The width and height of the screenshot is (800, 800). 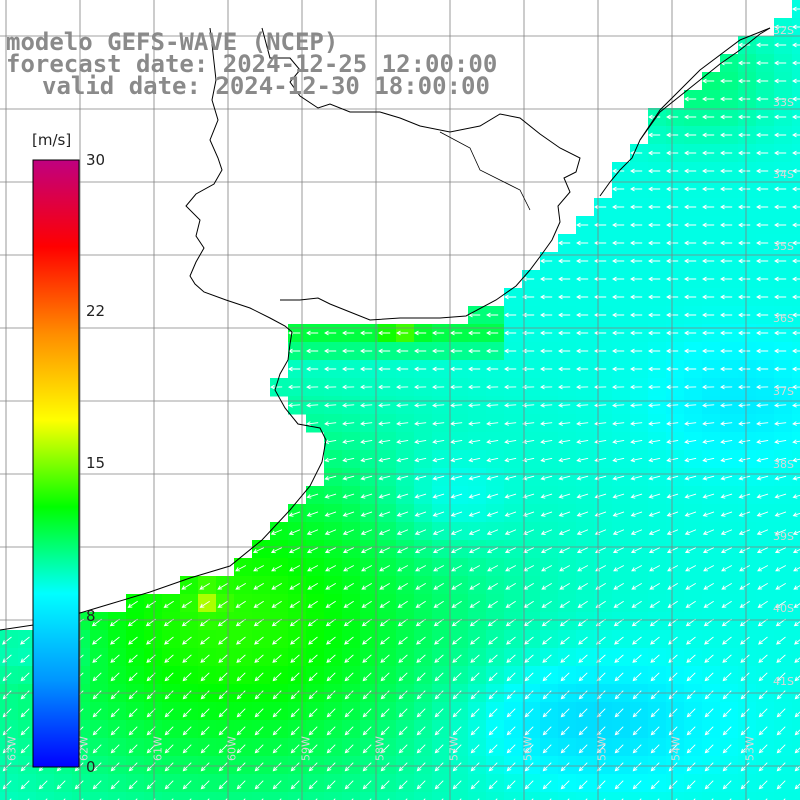 I want to click on river-outline, so click(x=485, y=171).